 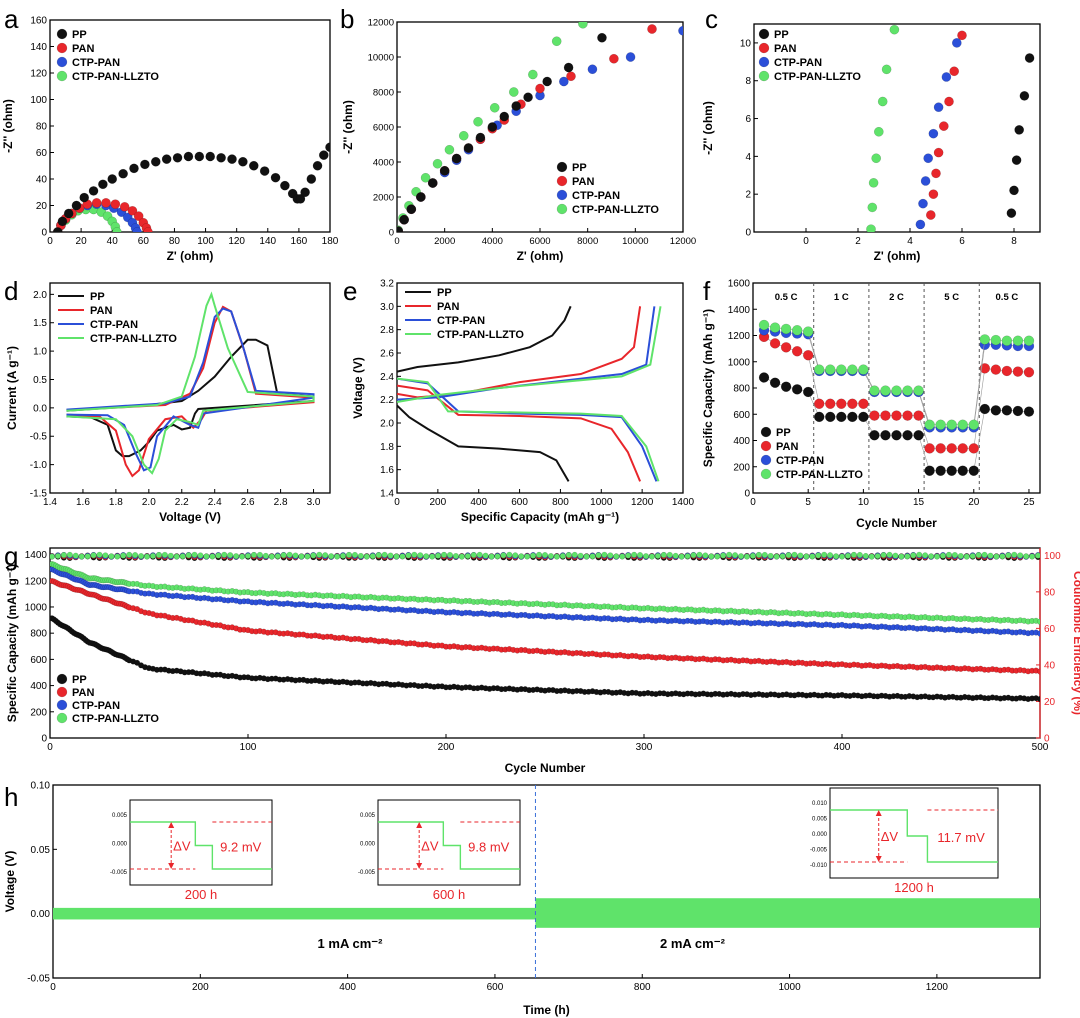 I want to click on y-tick-label: 2.8, so click(x=387, y=330).